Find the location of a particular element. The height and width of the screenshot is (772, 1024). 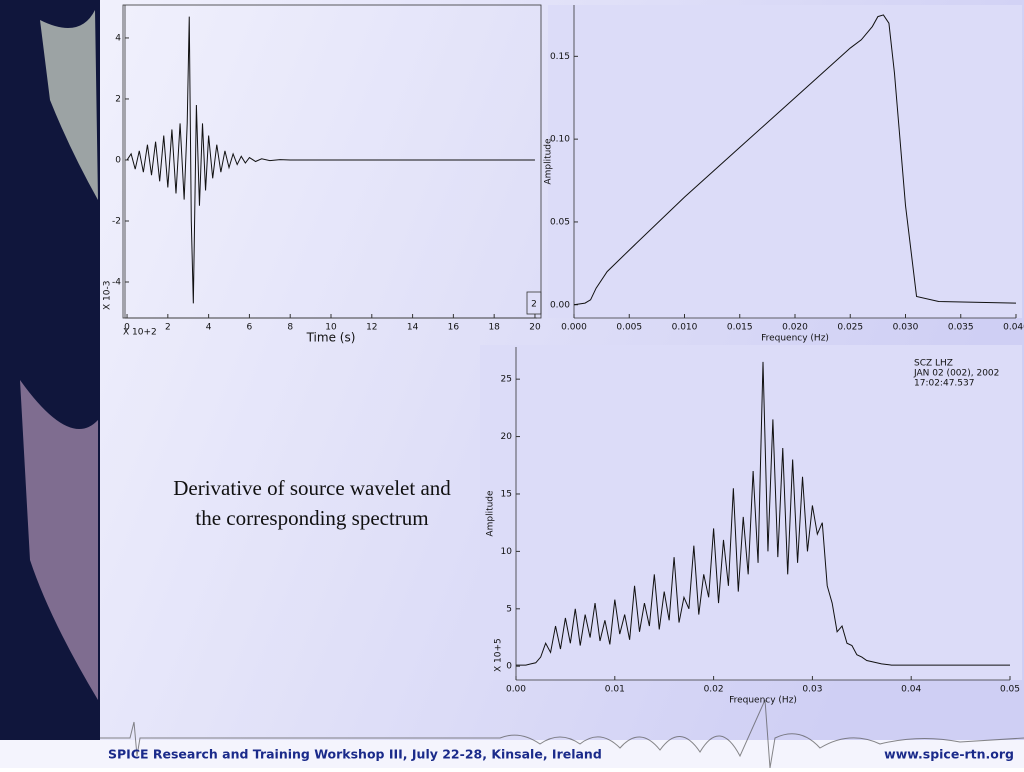

x-tick-label: 2 is located at coordinates (168, 328).